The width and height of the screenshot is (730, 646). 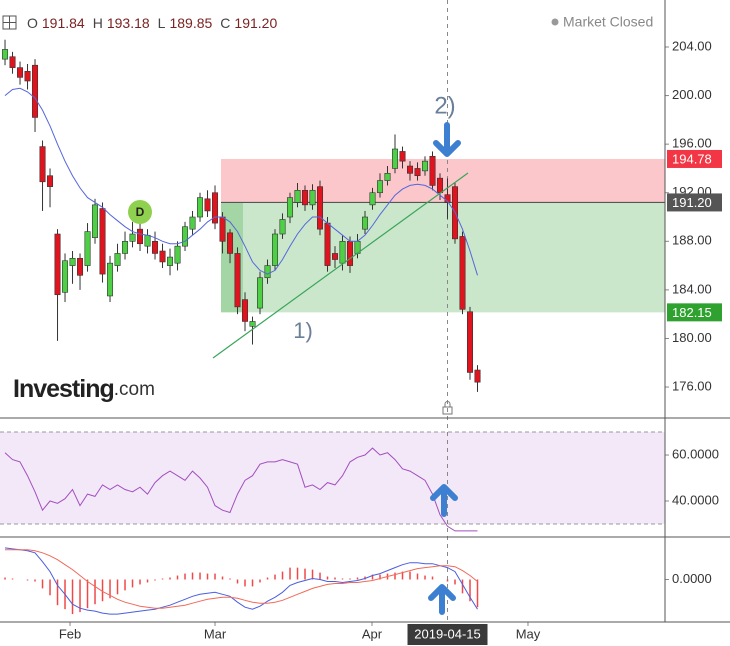 What do you see at coordinates (444, 500) in the screenshot?
I see `arrow-up` at bounding box center [444, 500].